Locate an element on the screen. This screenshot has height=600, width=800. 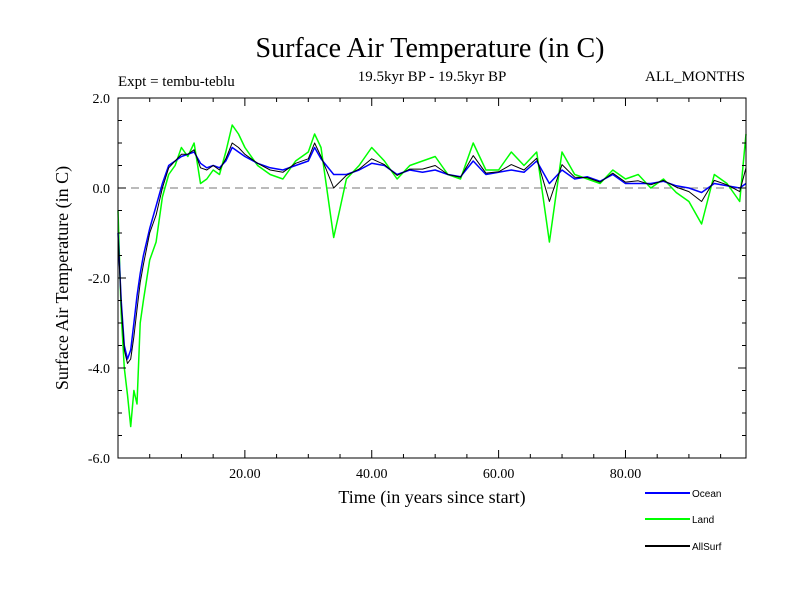
chart-title: Surface Air Temperature (in C) is located at coordinates (430, 48).